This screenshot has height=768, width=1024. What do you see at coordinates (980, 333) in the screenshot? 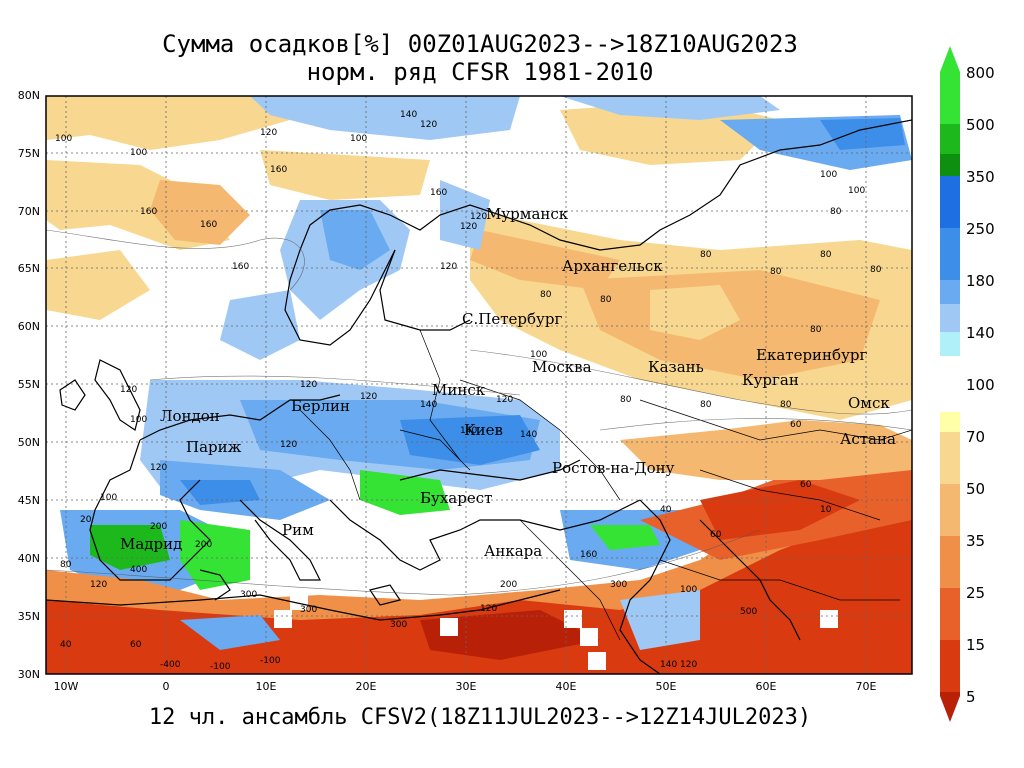
I see `colorbar-label-140: 140` at bounding box center [980, 333].